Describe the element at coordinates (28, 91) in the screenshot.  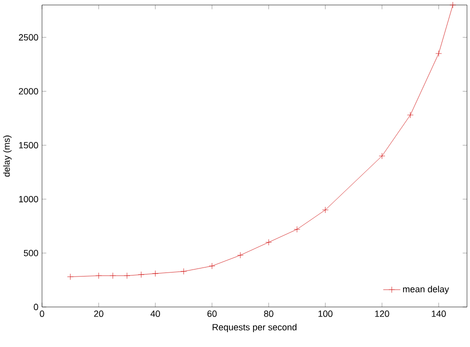
I see `y-tick-label: 2000` at that location.